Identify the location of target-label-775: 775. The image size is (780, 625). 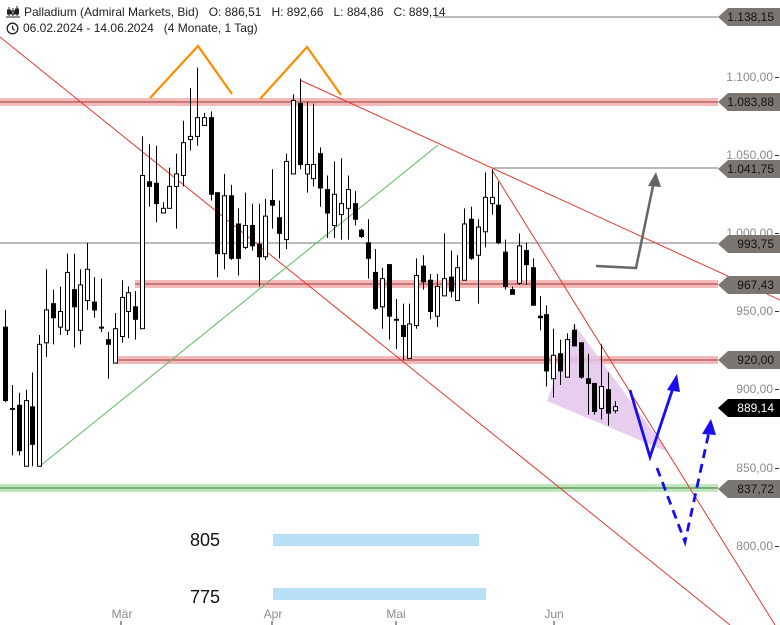
(205, 597).